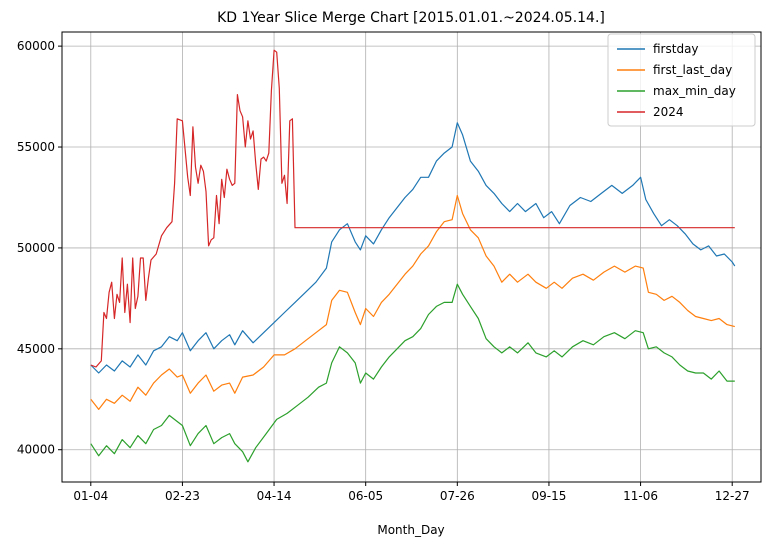 This screenshot has height=545, width=771. What do you see at coordinates (640, 496) in the screenshot?
I see `x-tick-label: 11-06` at bounding box center [640, 496].